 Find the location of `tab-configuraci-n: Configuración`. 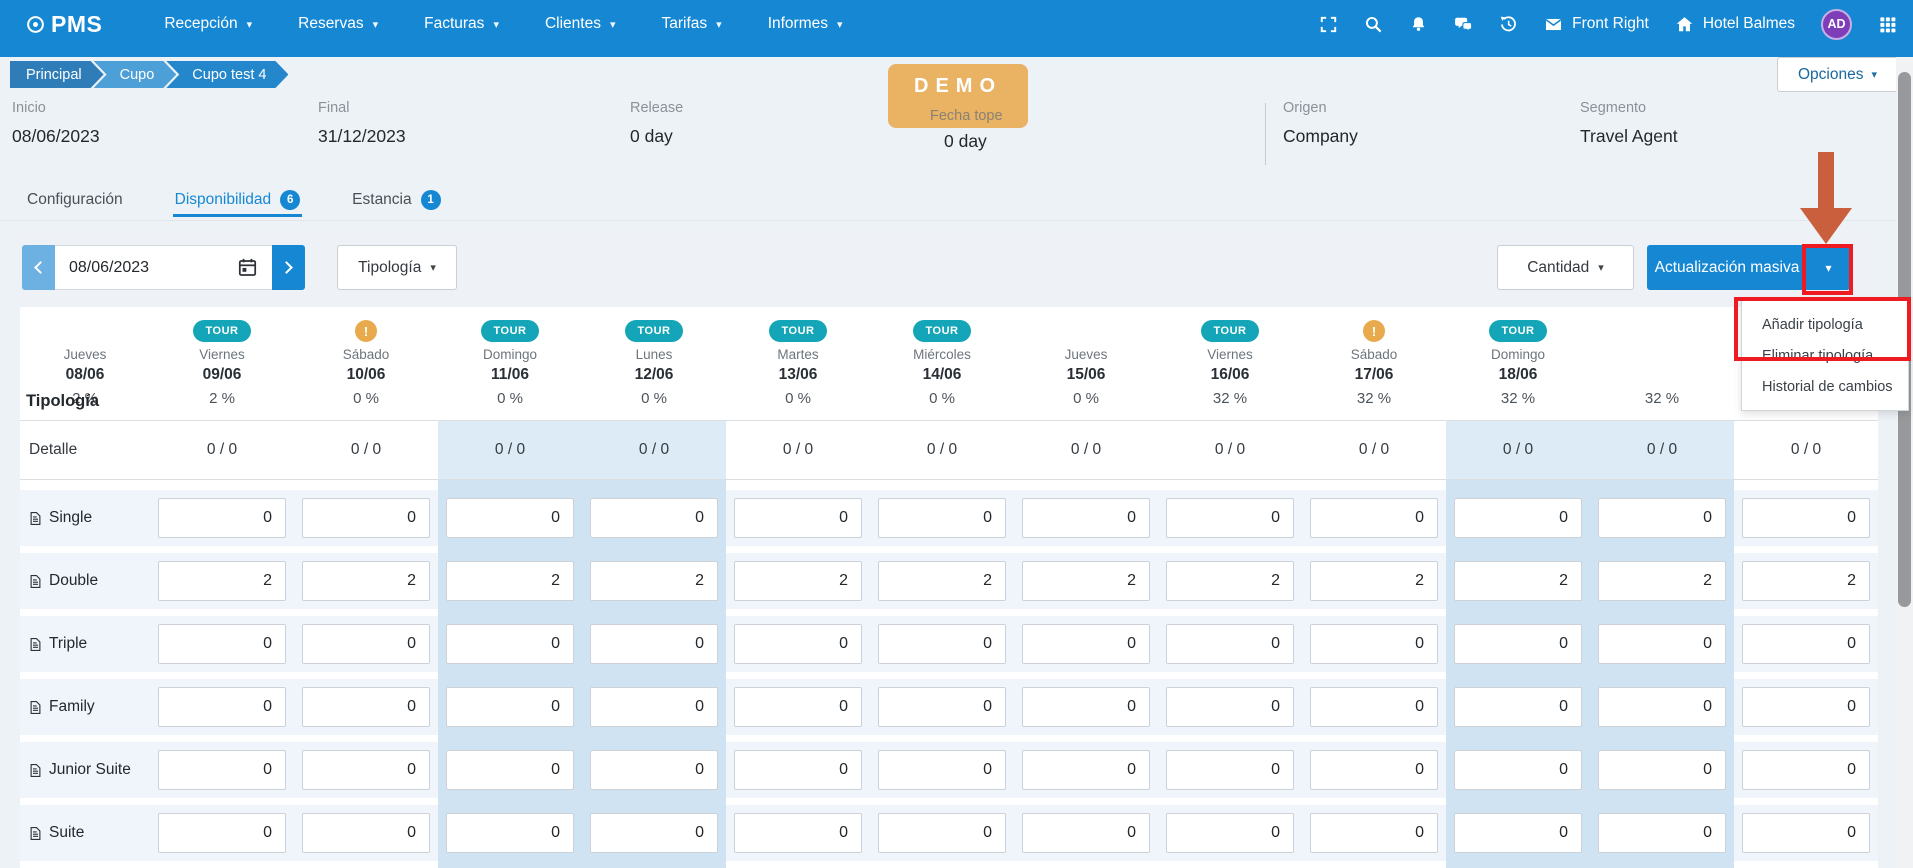

tab-configuraci-n: Configuración is located at coordinates (75, 201).